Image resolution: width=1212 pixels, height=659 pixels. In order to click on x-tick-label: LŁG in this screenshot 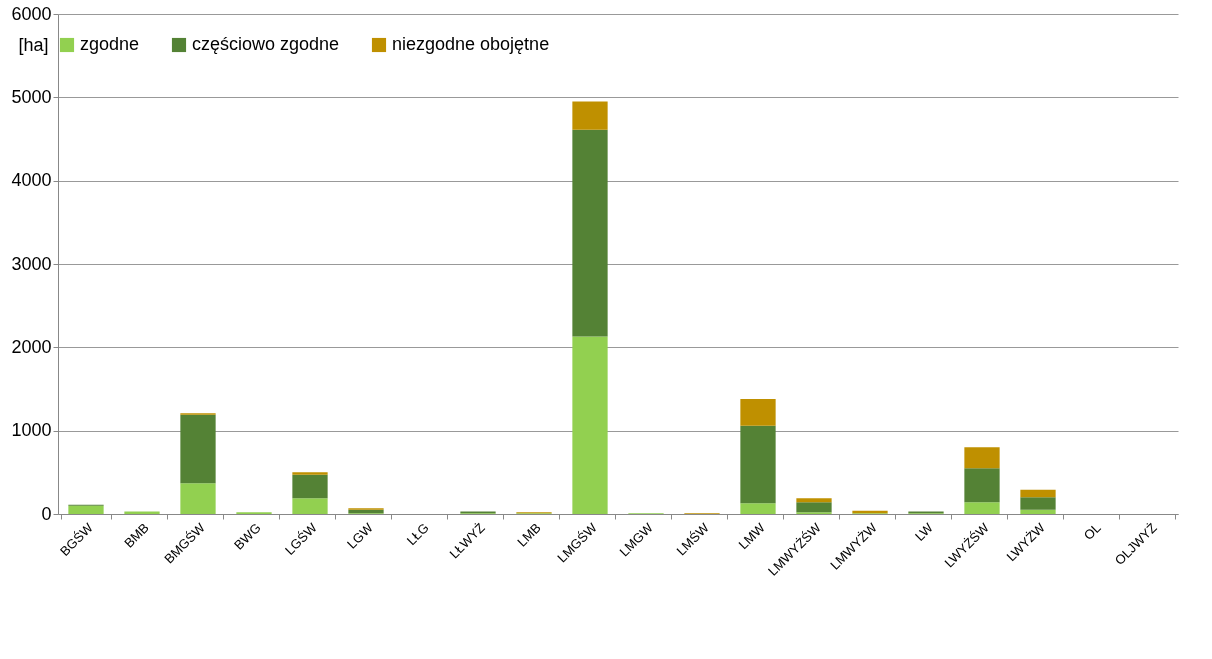, I will do `click(417, 534)`.